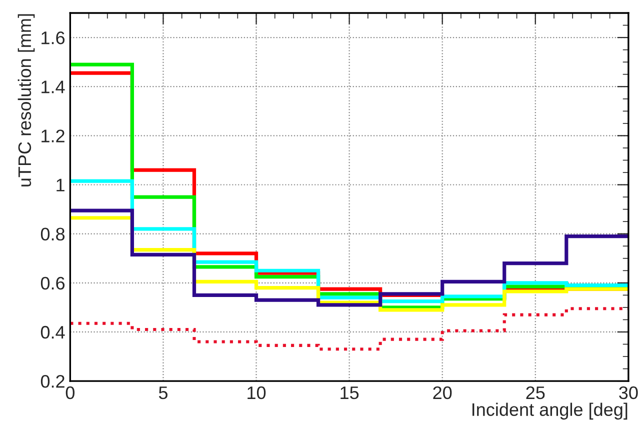  Describe the element at coordinates (53, 87) in the screenshot. I see `y-tick-label: 1.4` at that location.